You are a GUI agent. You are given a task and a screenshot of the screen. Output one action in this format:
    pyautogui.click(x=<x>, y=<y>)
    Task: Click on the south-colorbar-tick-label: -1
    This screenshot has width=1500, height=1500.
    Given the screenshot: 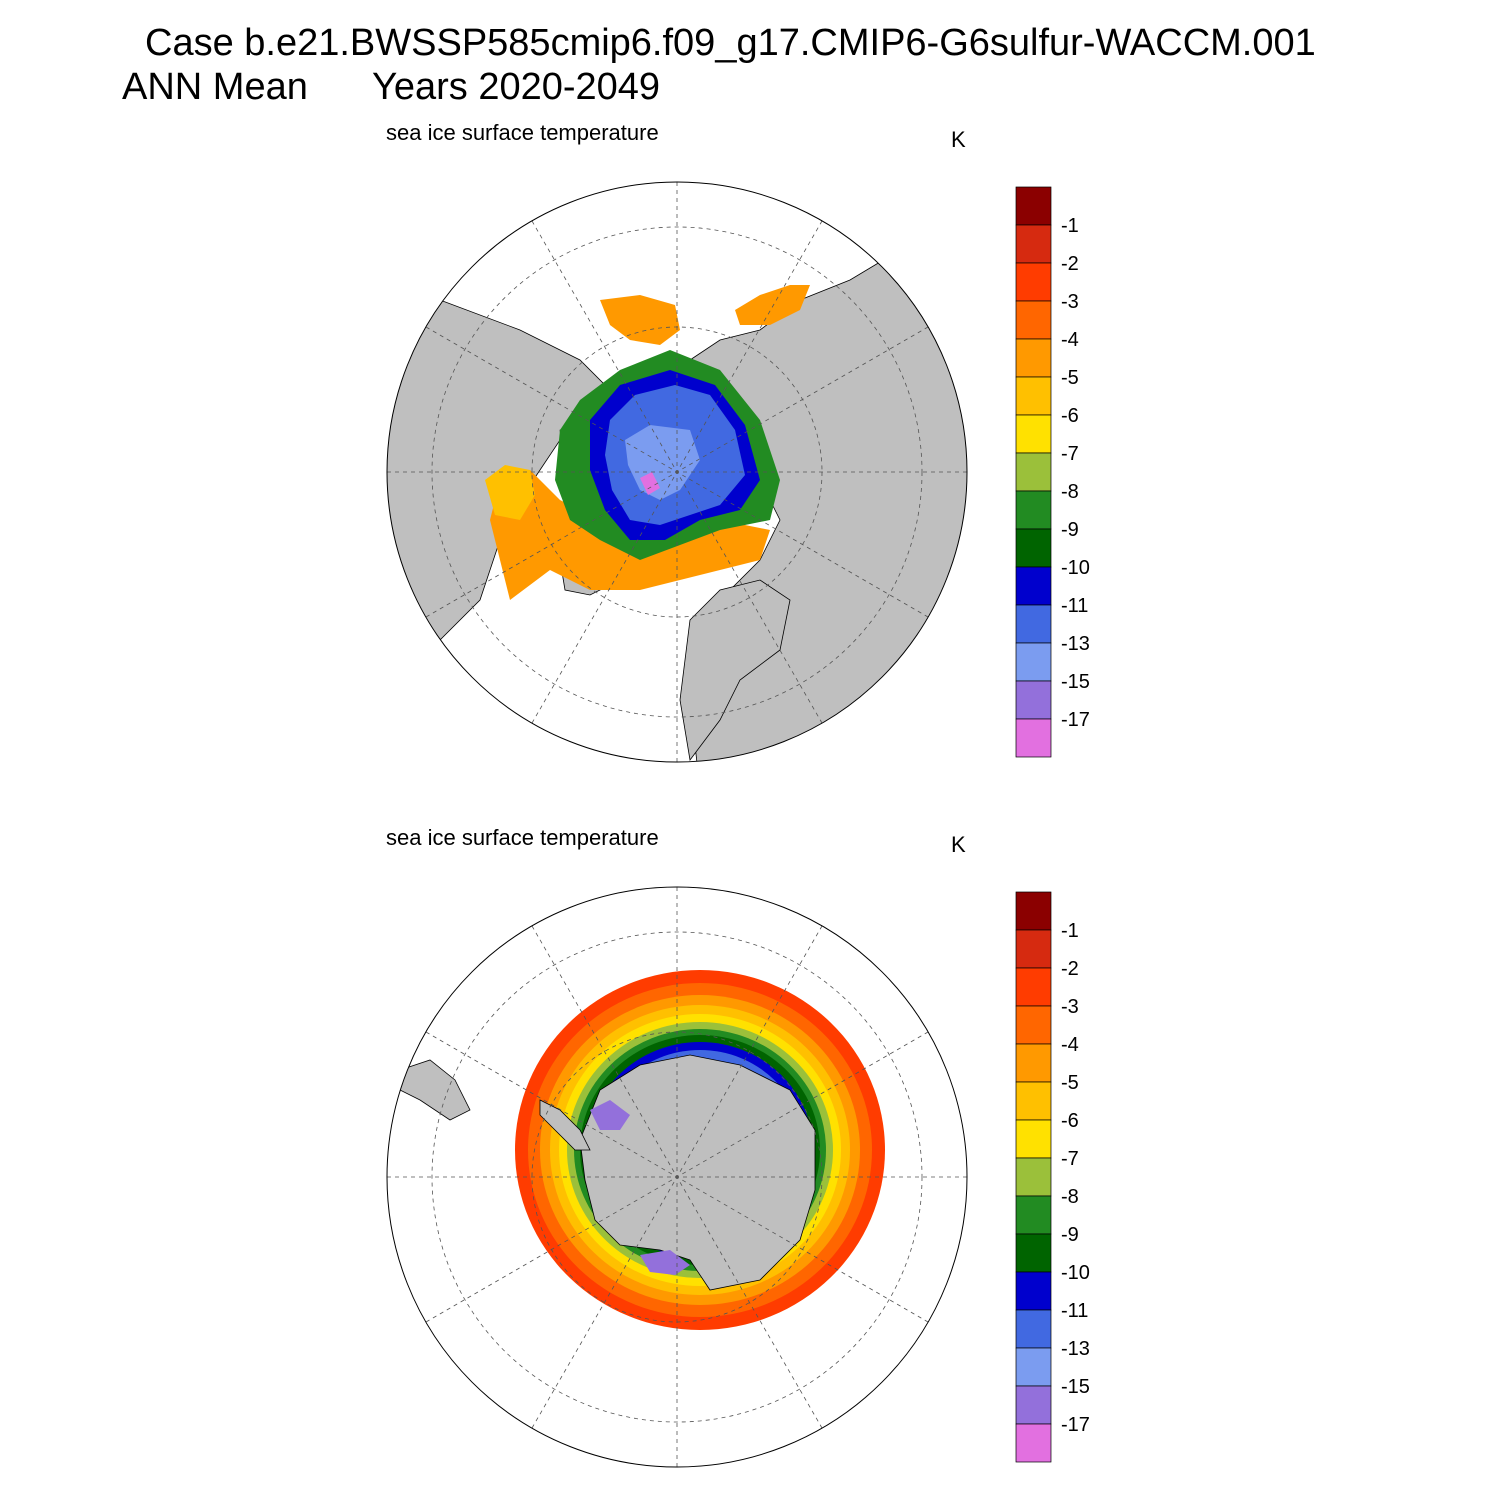 What is the action you would take?
    pyautogui.click(x=1070, y=931)
    